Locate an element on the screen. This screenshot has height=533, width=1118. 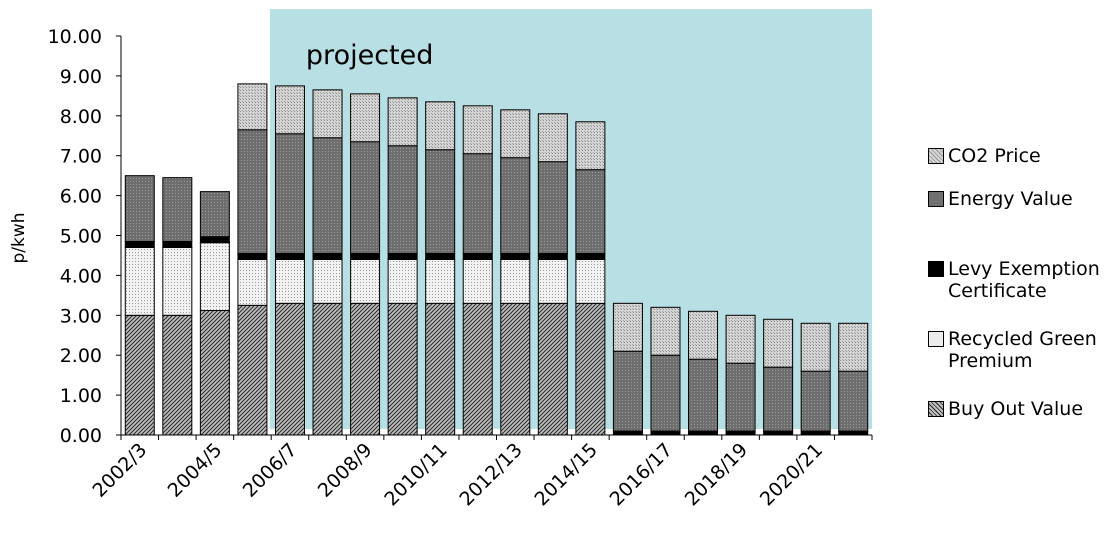
legend-item-co2-price: CO2 Price is located at coordinates (984, 156).